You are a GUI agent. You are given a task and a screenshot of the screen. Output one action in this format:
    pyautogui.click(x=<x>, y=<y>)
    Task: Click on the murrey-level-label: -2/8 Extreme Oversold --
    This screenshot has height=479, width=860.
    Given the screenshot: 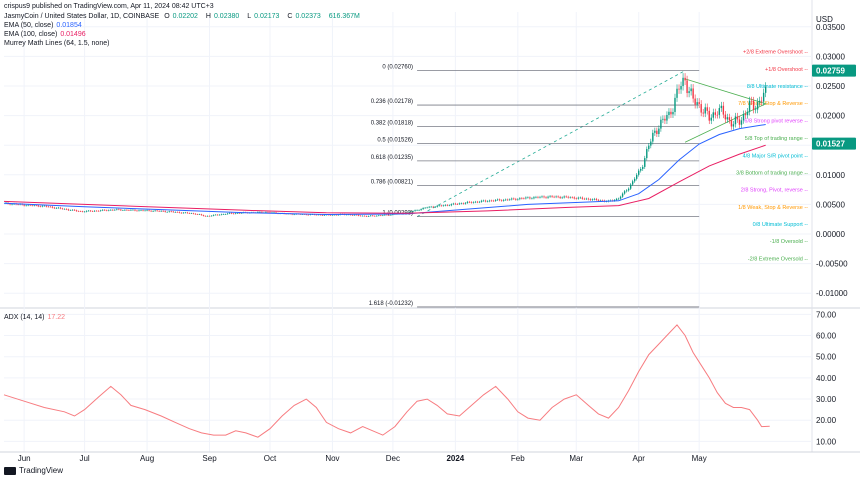 What is the action you would take?
    pyautogui.click(x=778, y=259)
    